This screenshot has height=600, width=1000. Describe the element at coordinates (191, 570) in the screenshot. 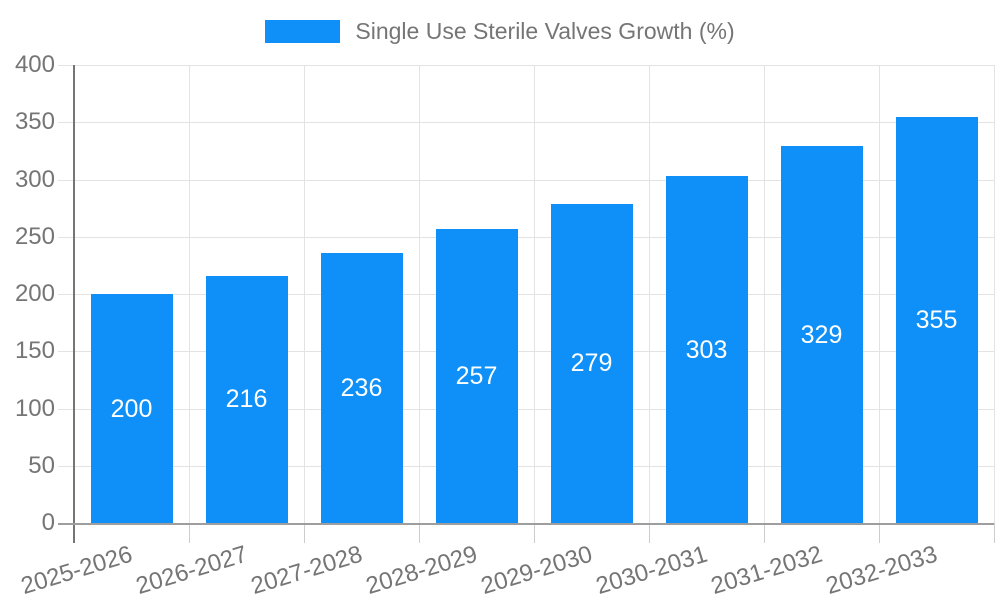

I see `x-tick-label-2026-2027: 2026-2027` at that location.